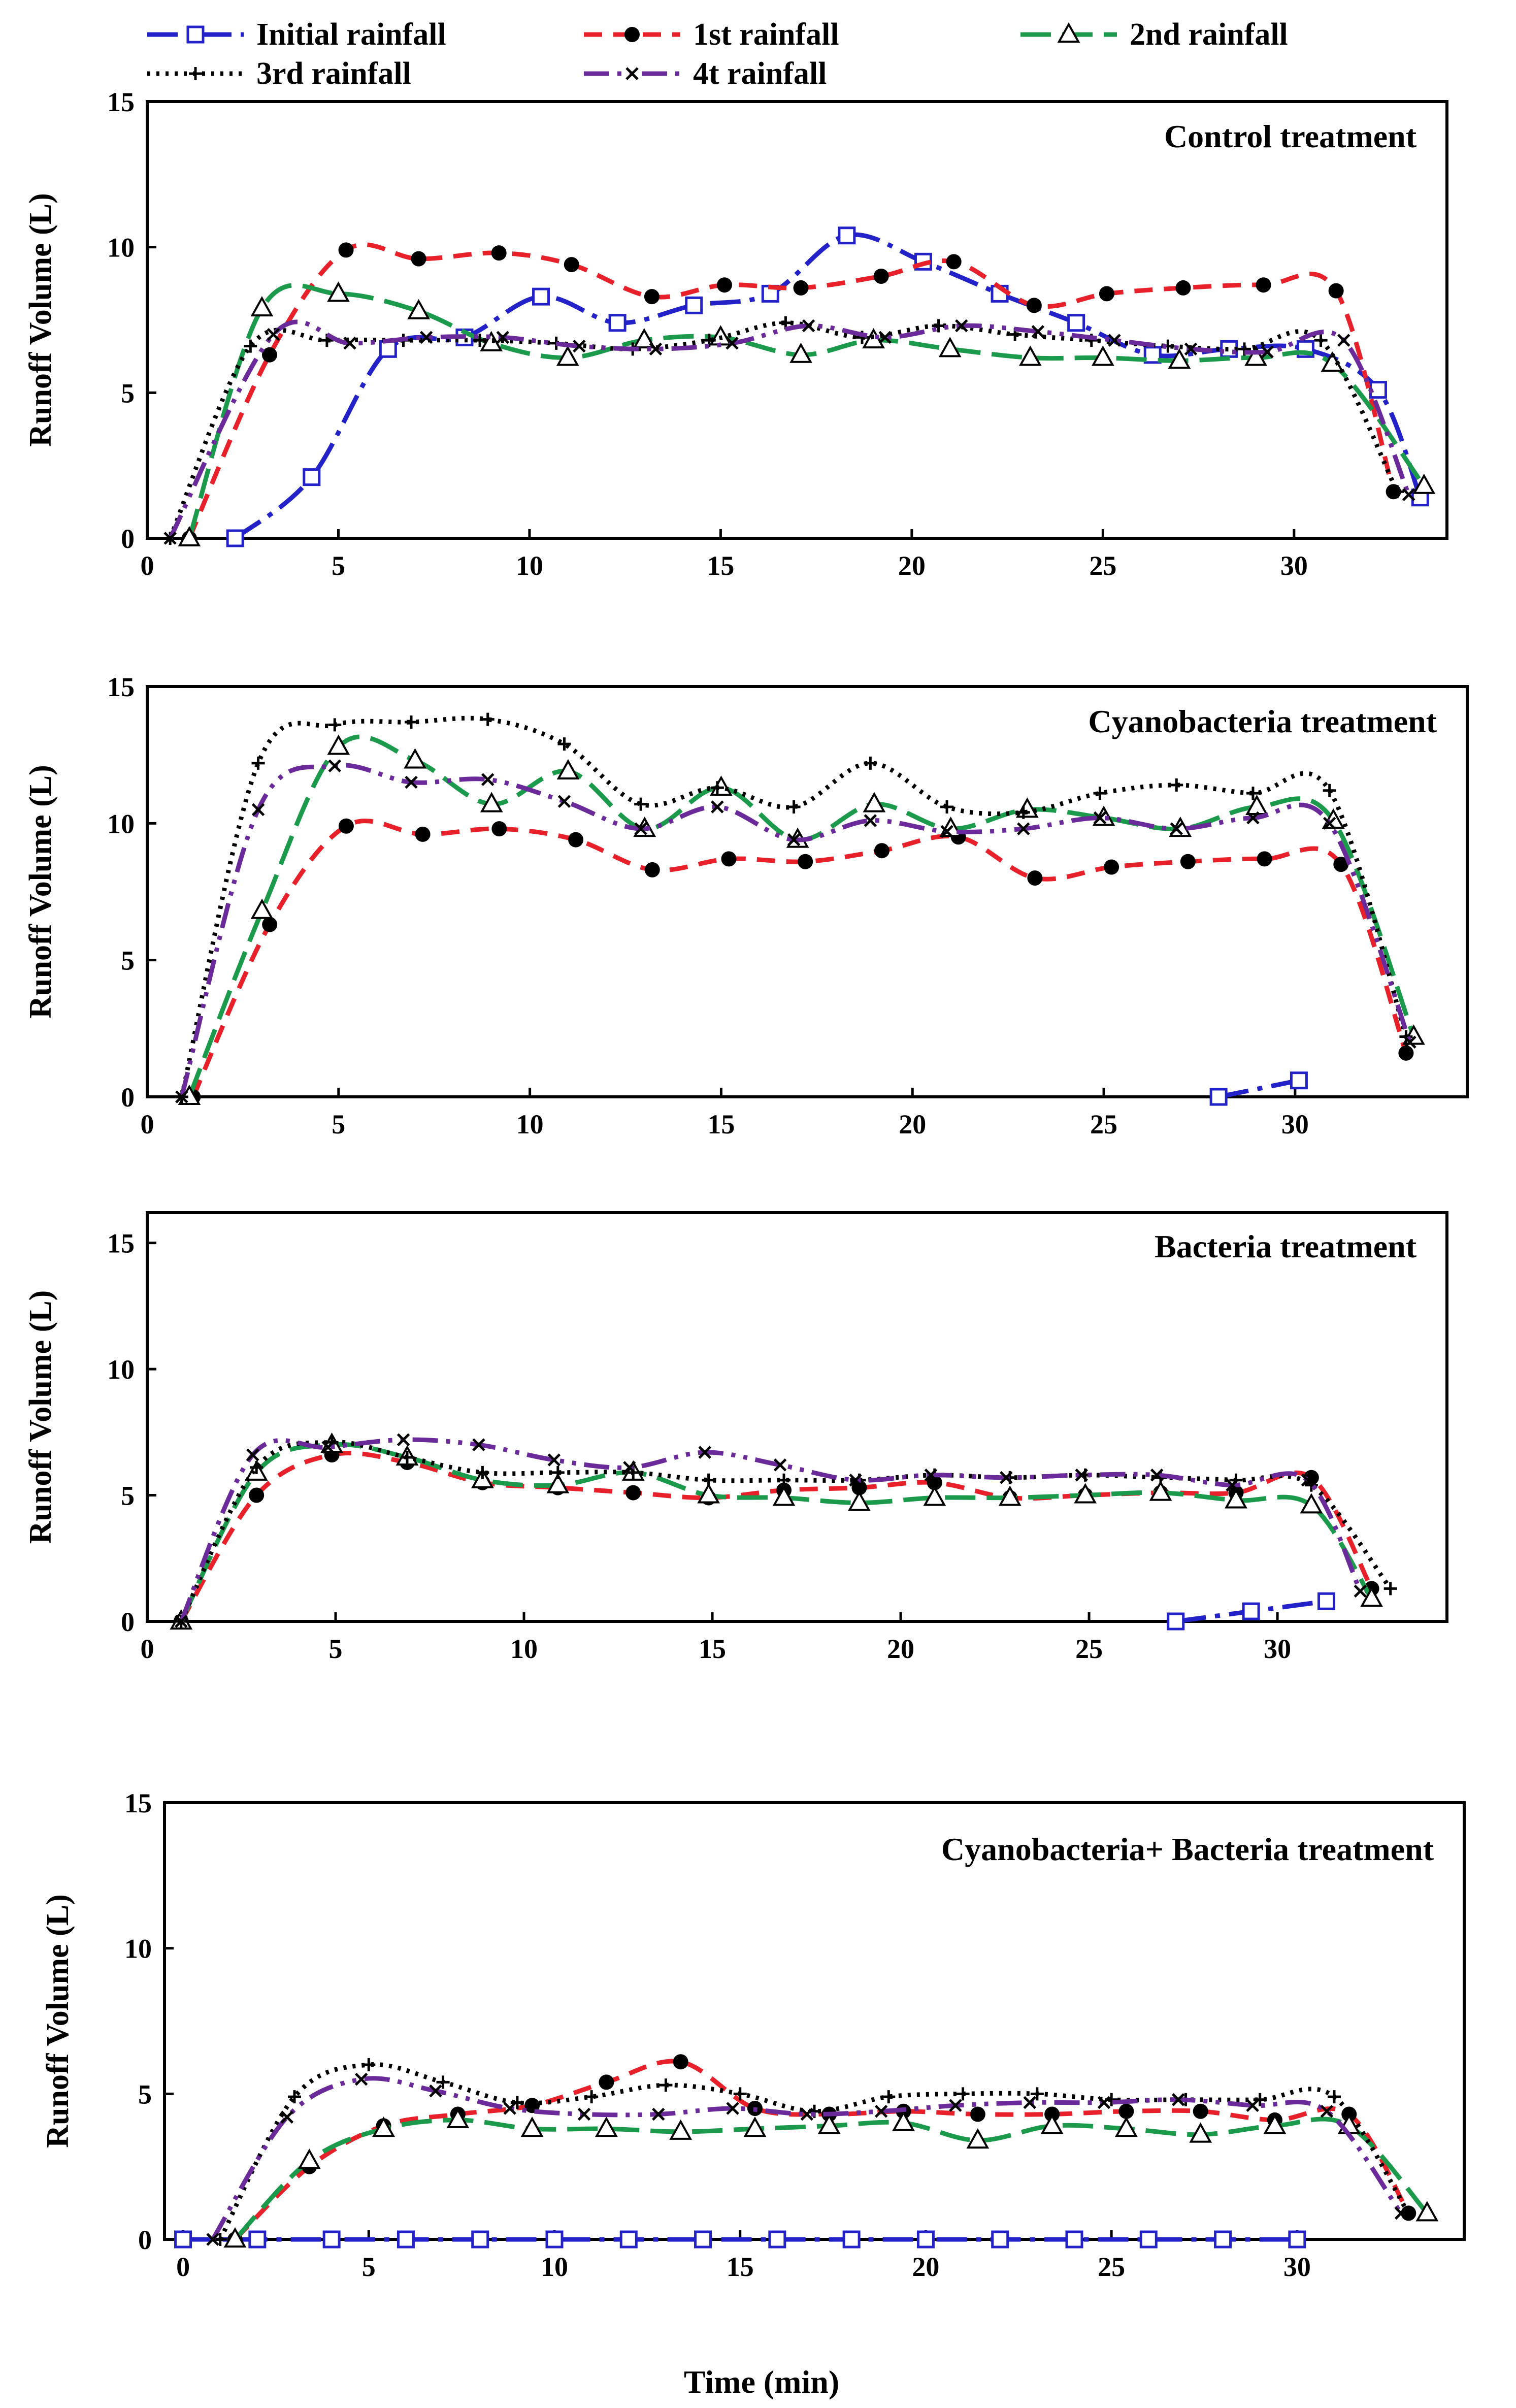 The image size is (1516, 2408). Describe the element at coordinates (351, 34) in the screenshot. I see `legend-label: Initial rainfall` at that location.